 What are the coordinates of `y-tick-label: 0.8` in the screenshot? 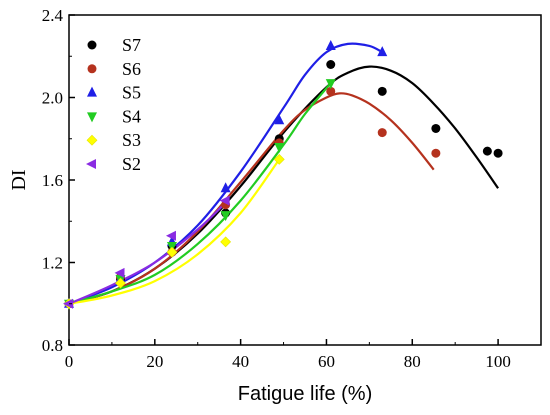 It's located at (52, 345).